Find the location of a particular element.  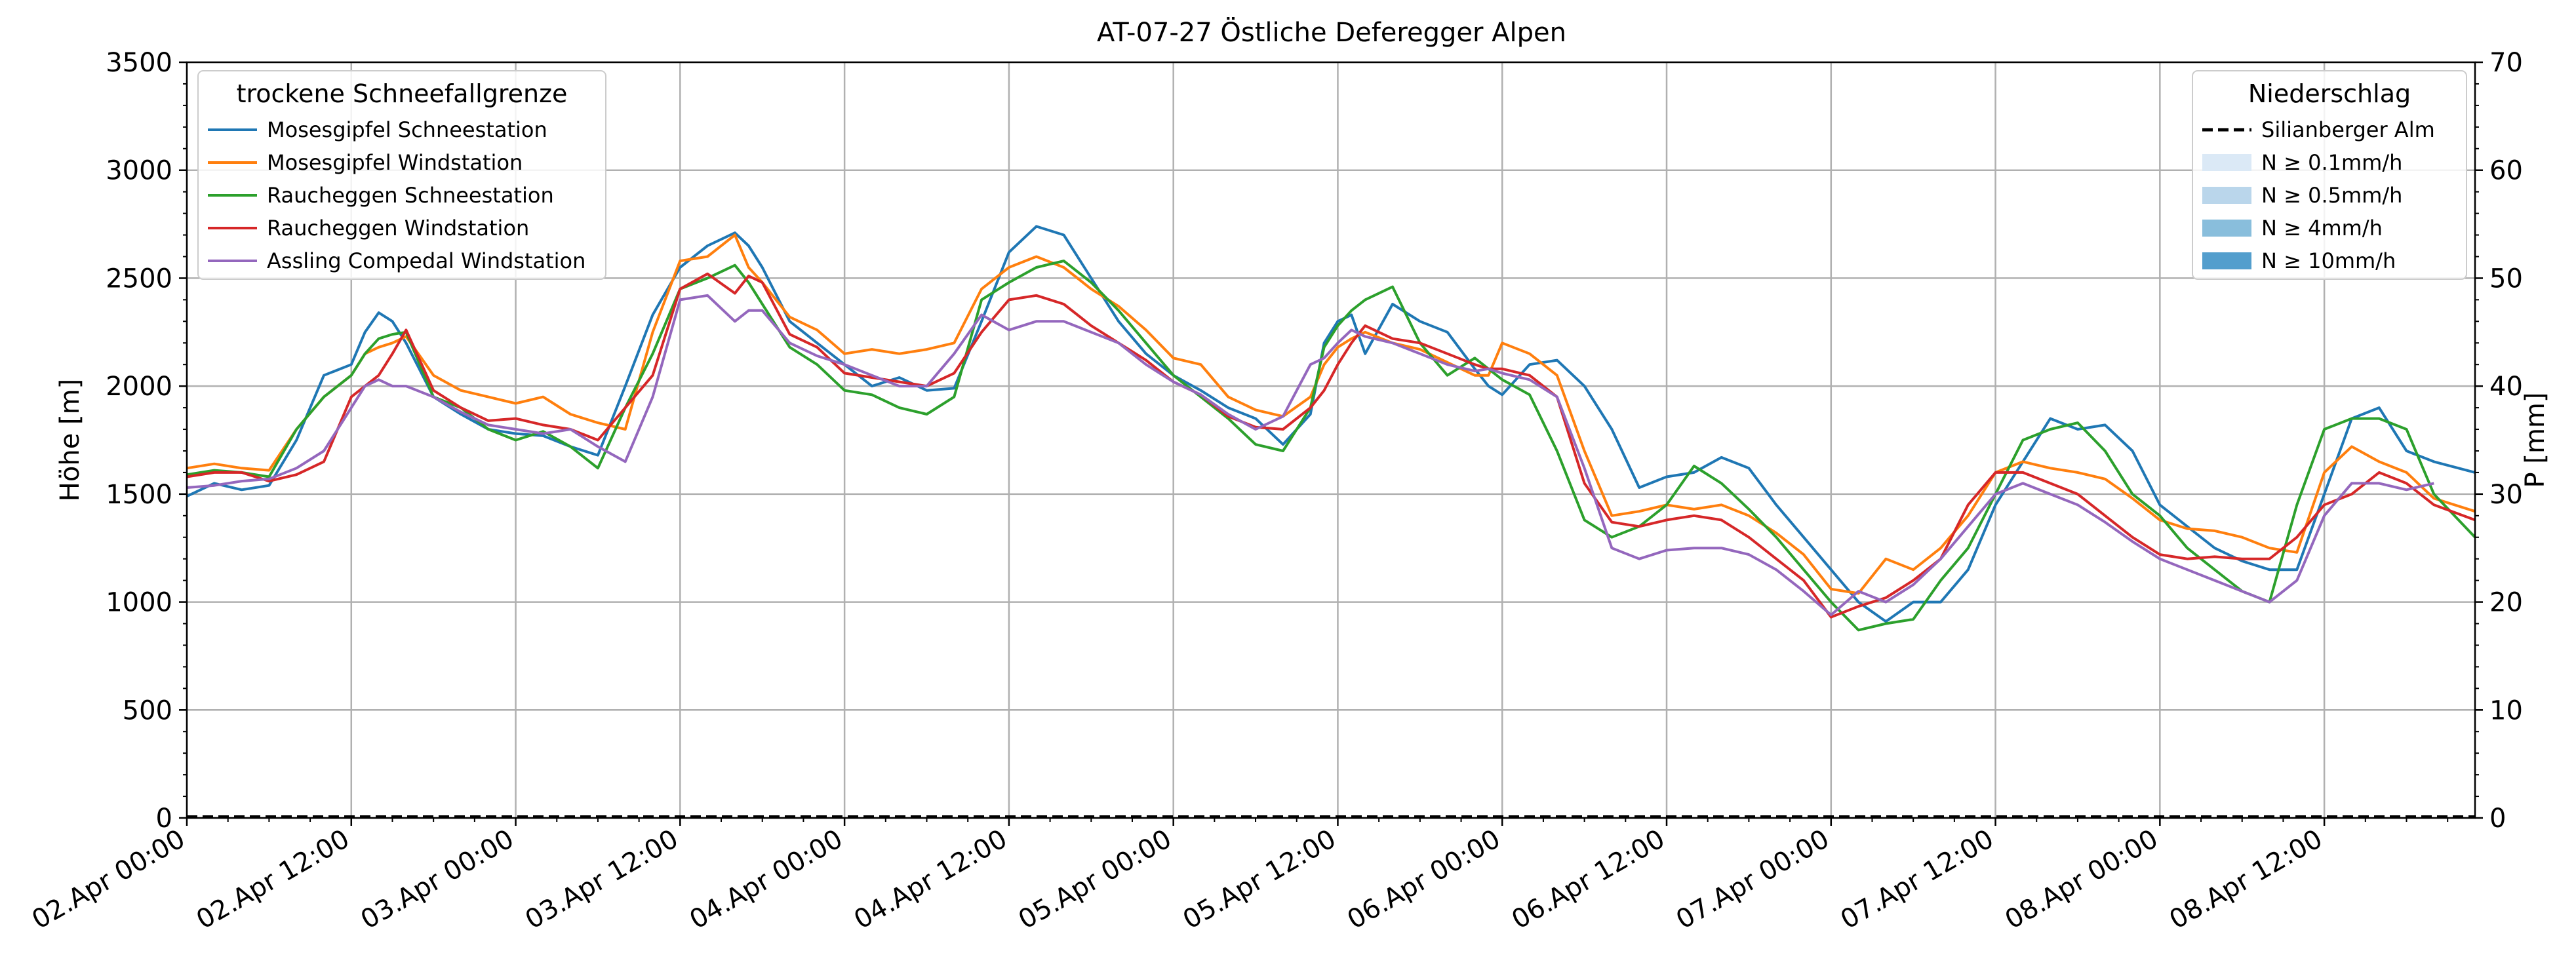

y-tick-label: 2500 is located at coordinates (139, 278).